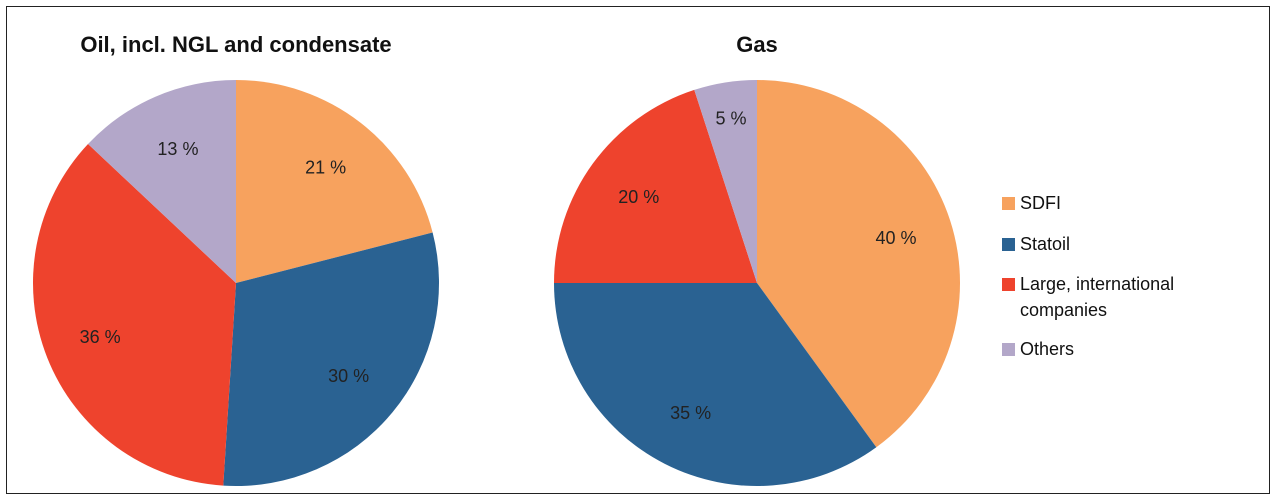  I want to click on oil-slice-sdfi, so click(334, 181).